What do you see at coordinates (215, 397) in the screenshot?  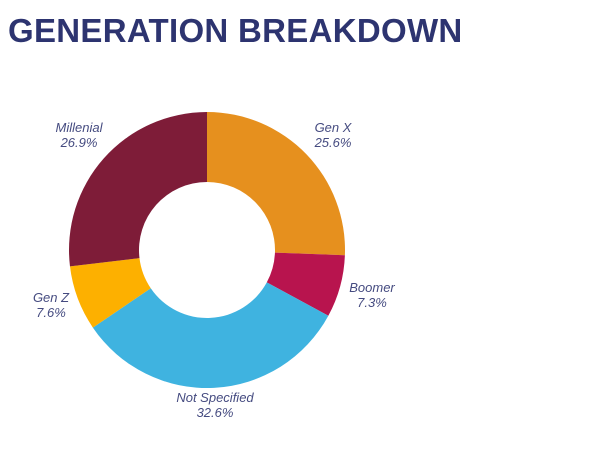 I see `slice-label: Not Specified` at bounding box center [215, 397].